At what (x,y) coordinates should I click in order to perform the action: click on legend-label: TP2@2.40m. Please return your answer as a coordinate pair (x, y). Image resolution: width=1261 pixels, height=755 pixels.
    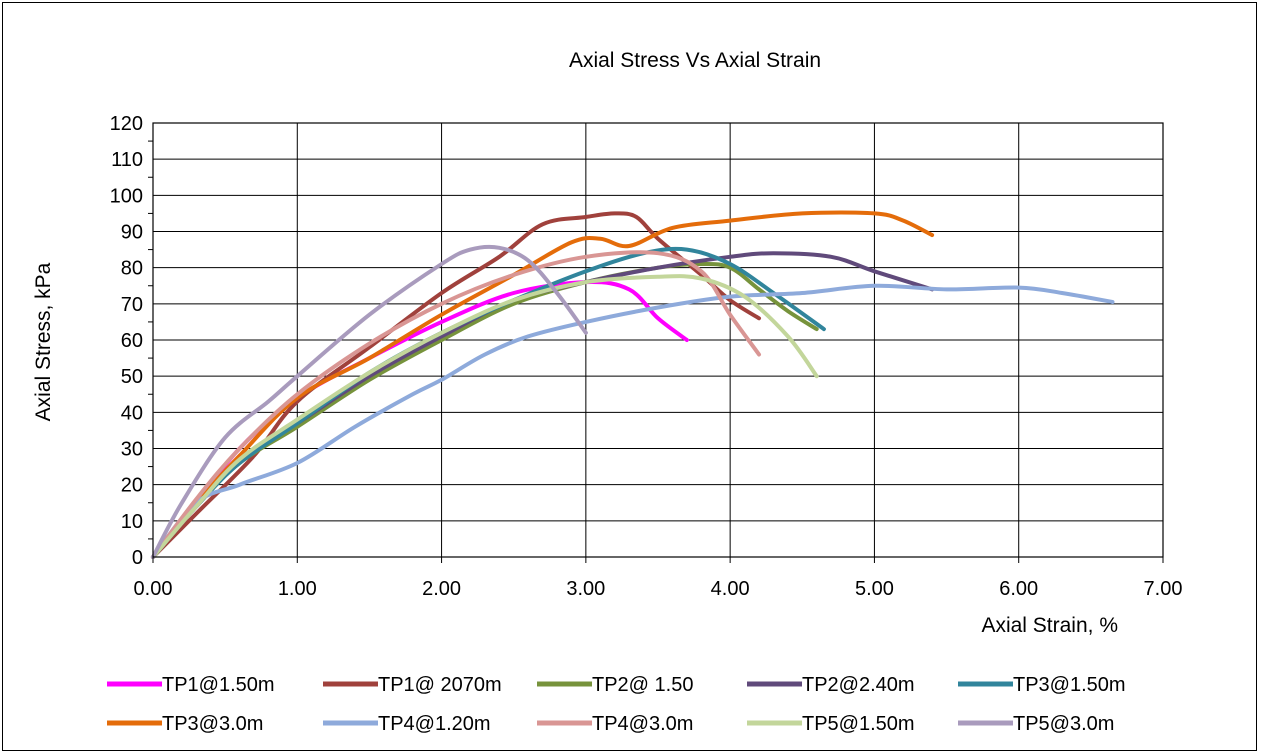
    Looking at the image, I should click on (858, 685).